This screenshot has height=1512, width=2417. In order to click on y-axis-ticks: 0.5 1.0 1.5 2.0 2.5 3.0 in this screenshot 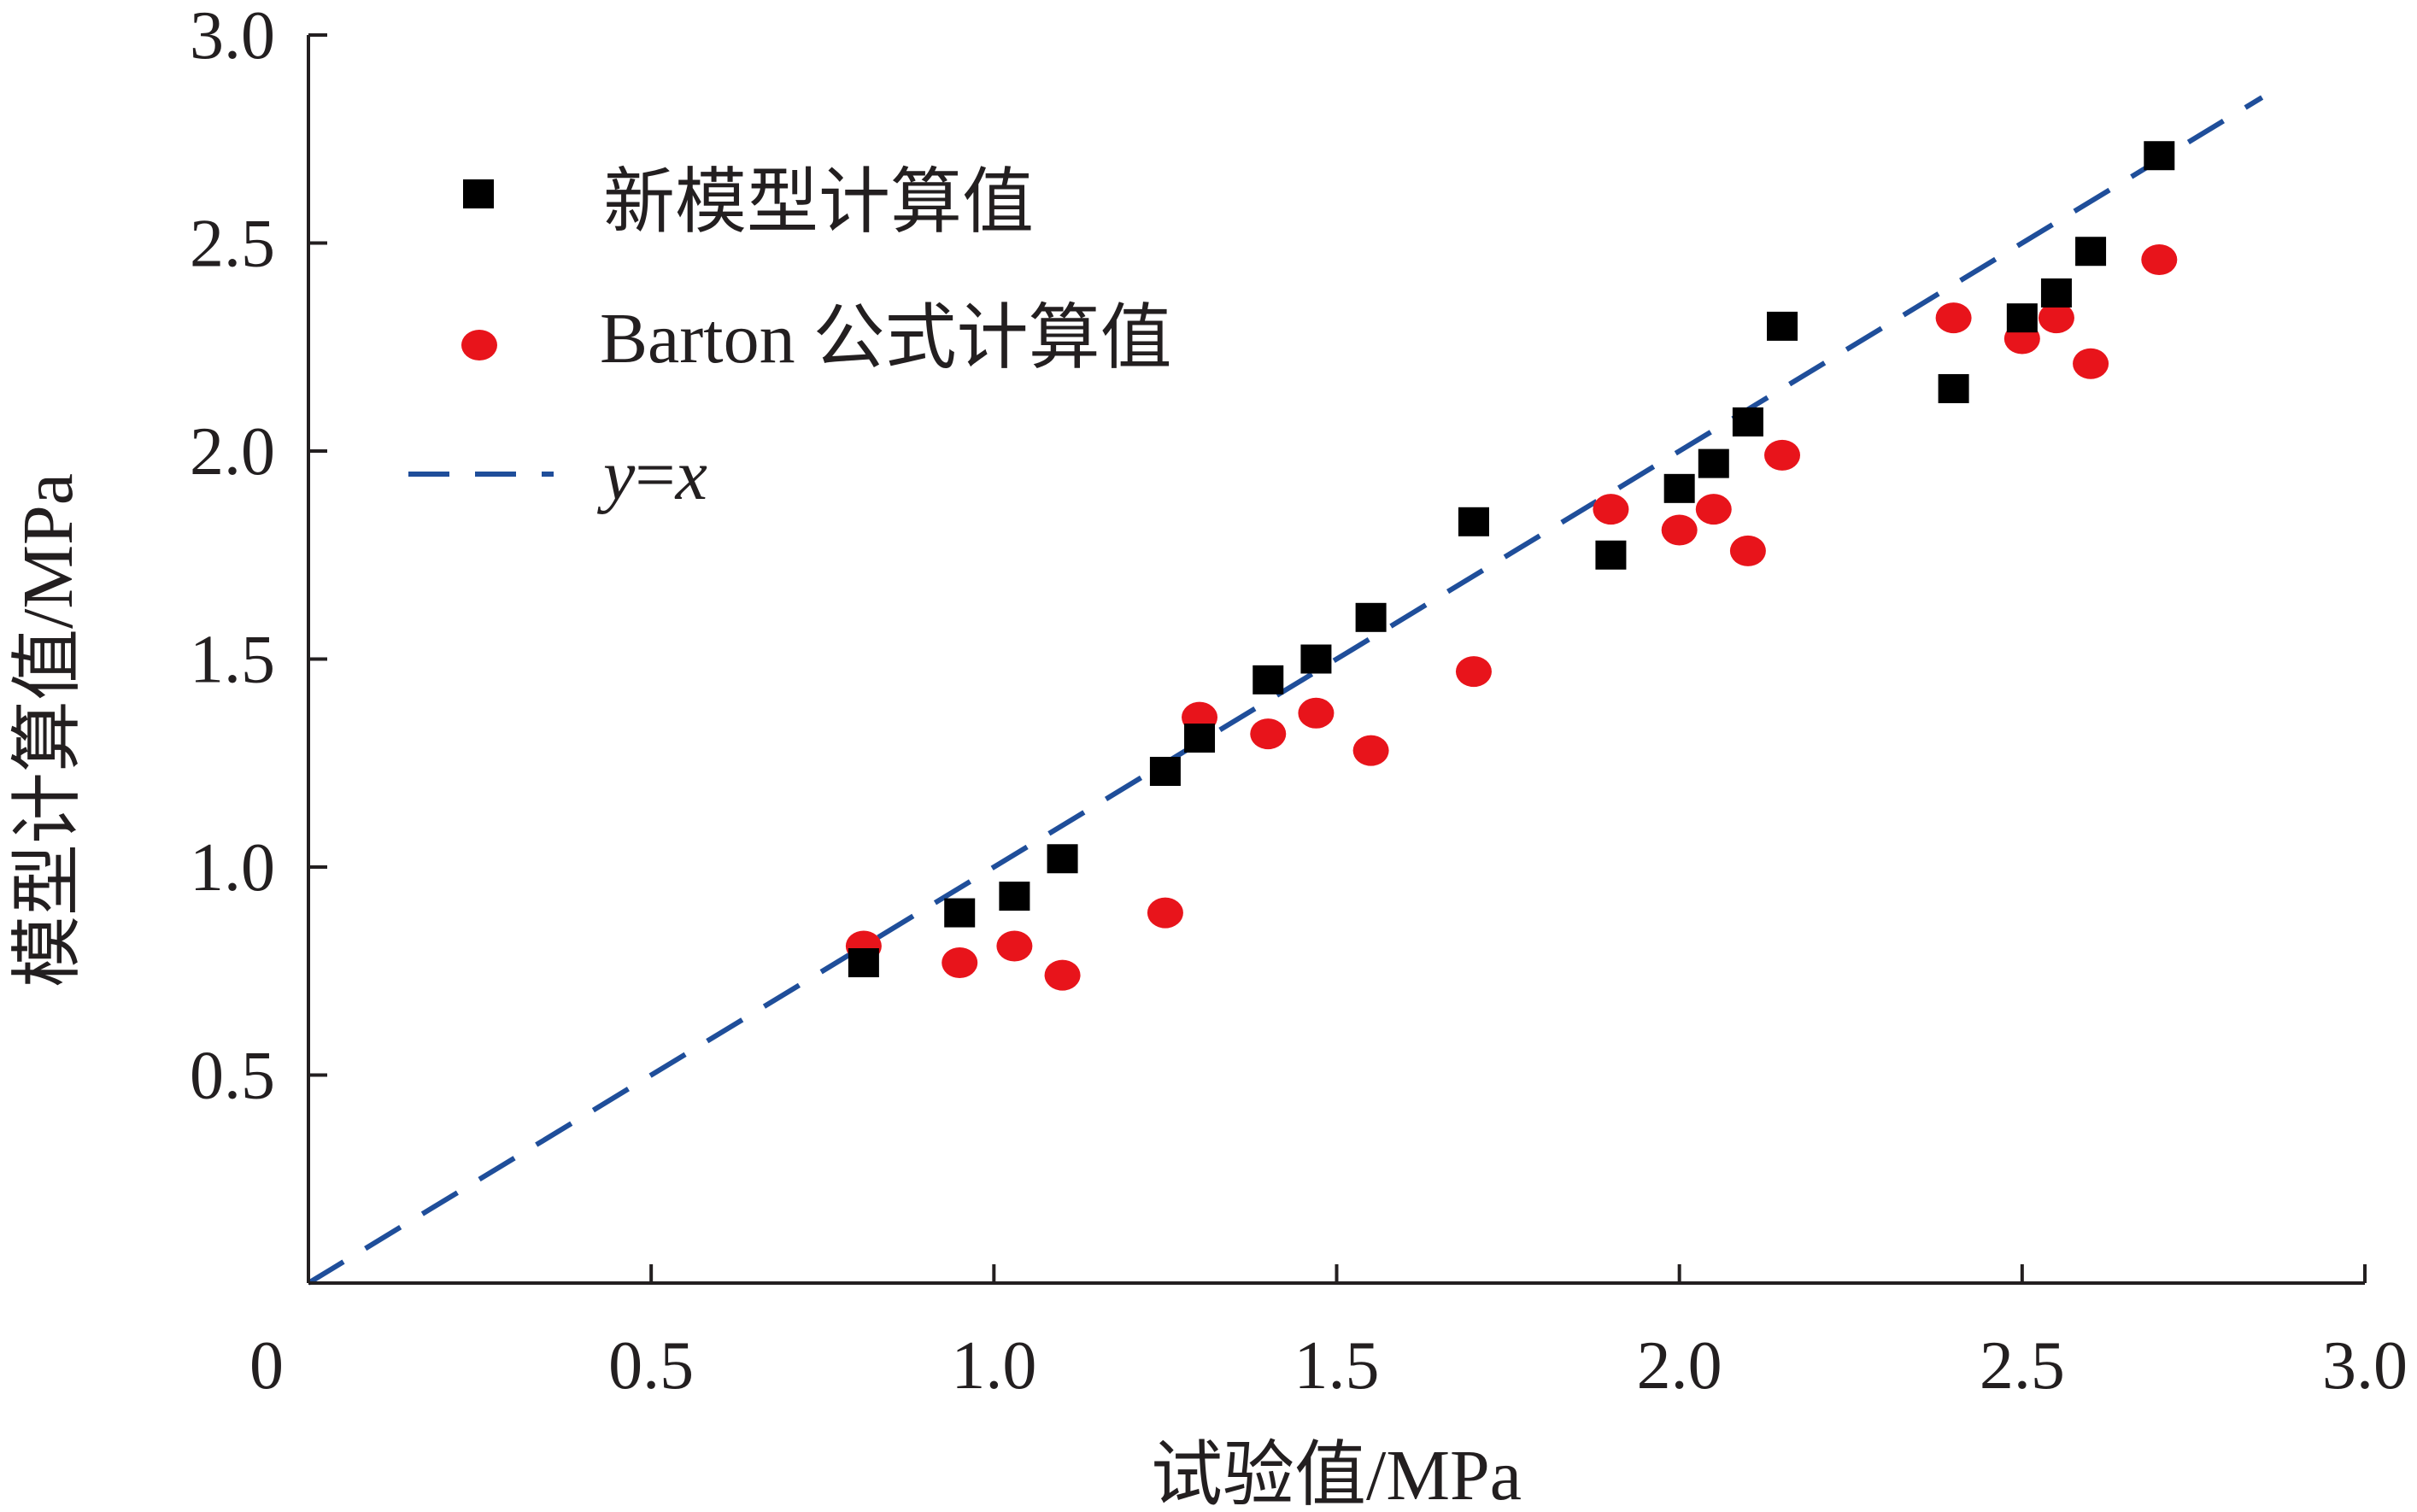, I will do `click(258, 557)`.